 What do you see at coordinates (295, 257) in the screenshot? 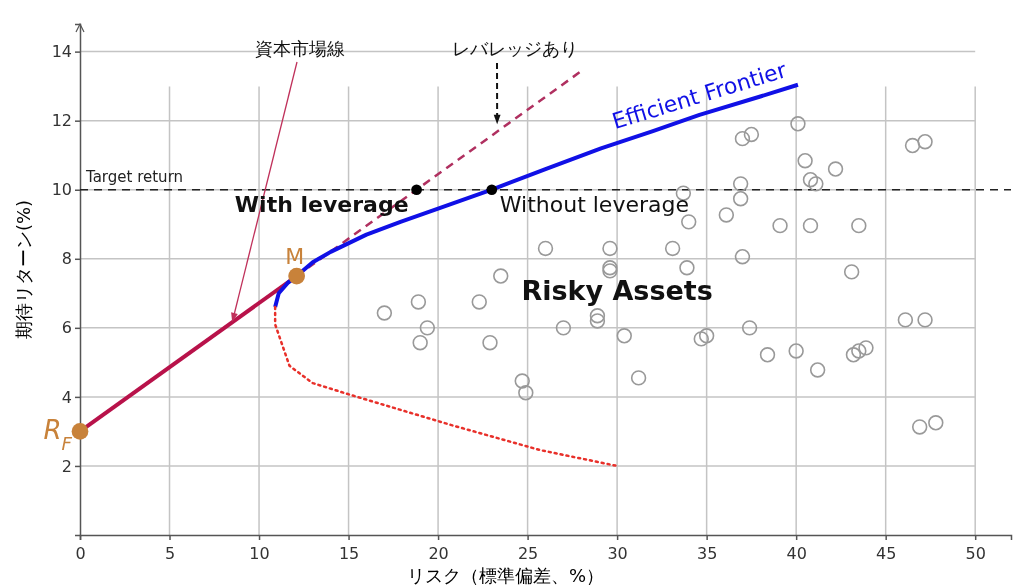
I see `series-label: M` at bounding box center [295, 257].